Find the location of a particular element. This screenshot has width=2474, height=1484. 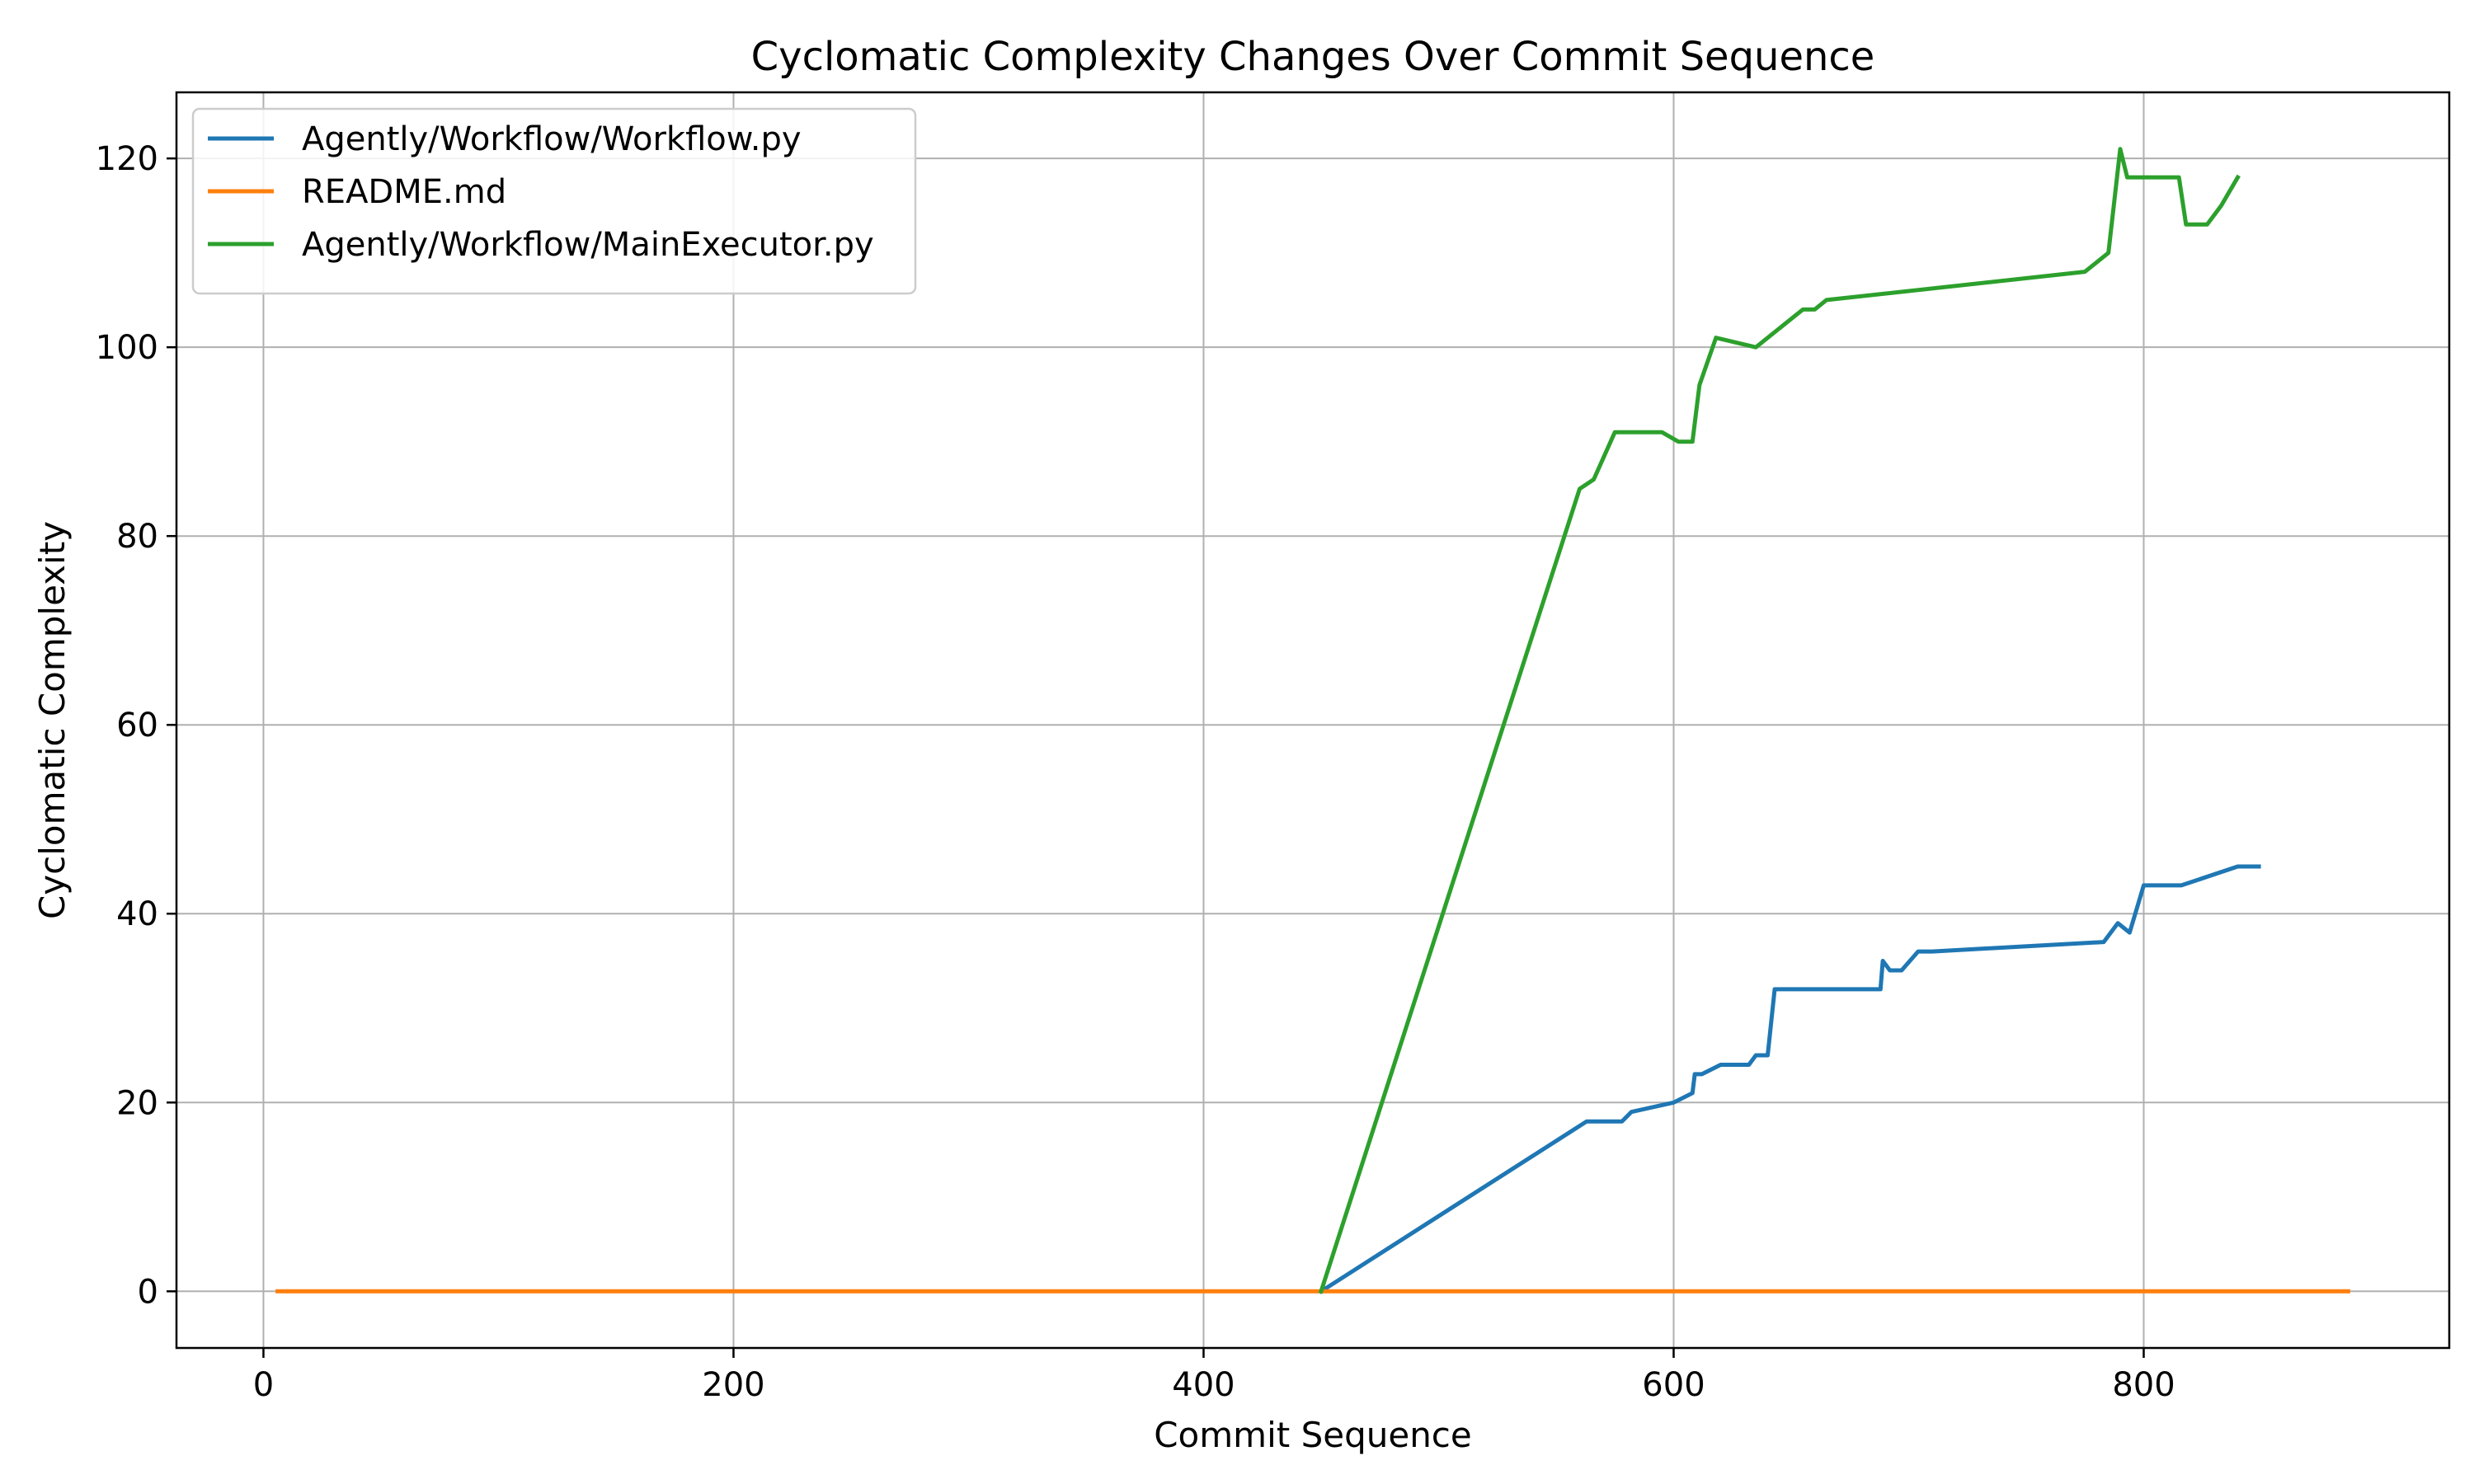

legend-entry: README.md is located at coordinates (404, 192).